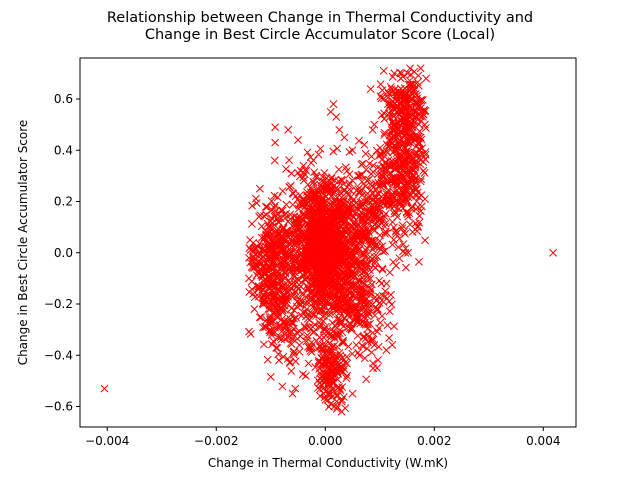 The width and height of the screenshot is (640, 480). What do you see at coordinates (216, 441) in the screenshot?
I see `x-tick-label: −0.002` at bounding box center [216, 441].